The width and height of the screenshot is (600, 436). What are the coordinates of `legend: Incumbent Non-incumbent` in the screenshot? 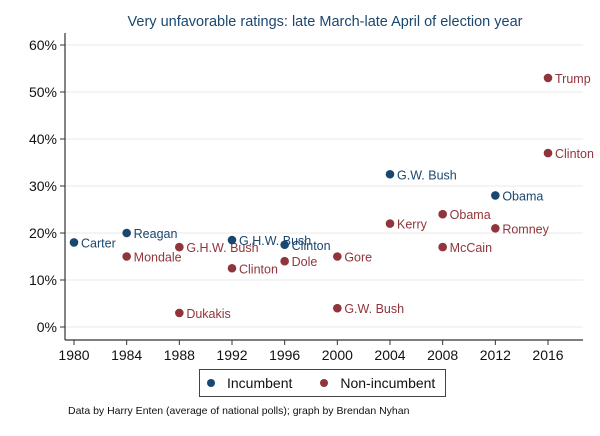 It's located at (322, 383).